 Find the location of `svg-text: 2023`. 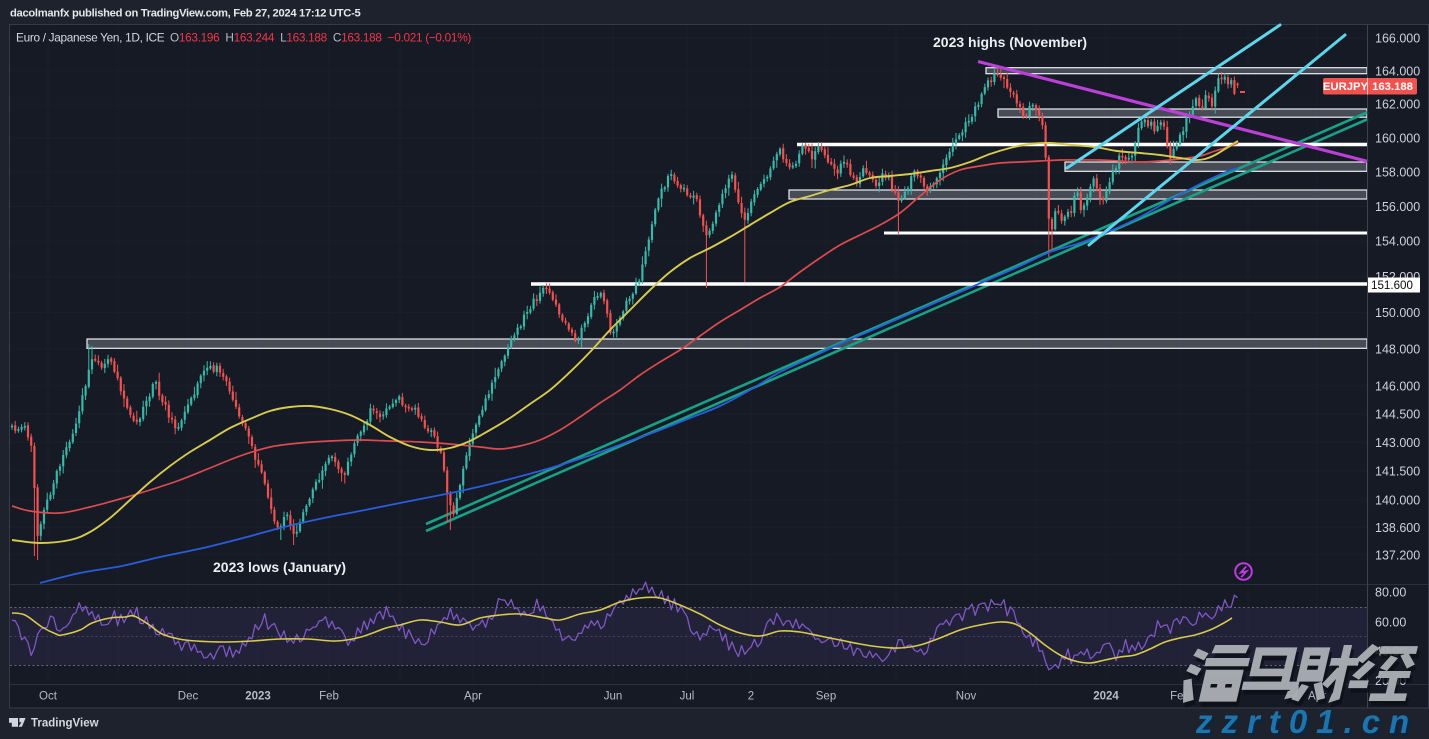

svg-text: 2023 is located at coordinates (258, 697).